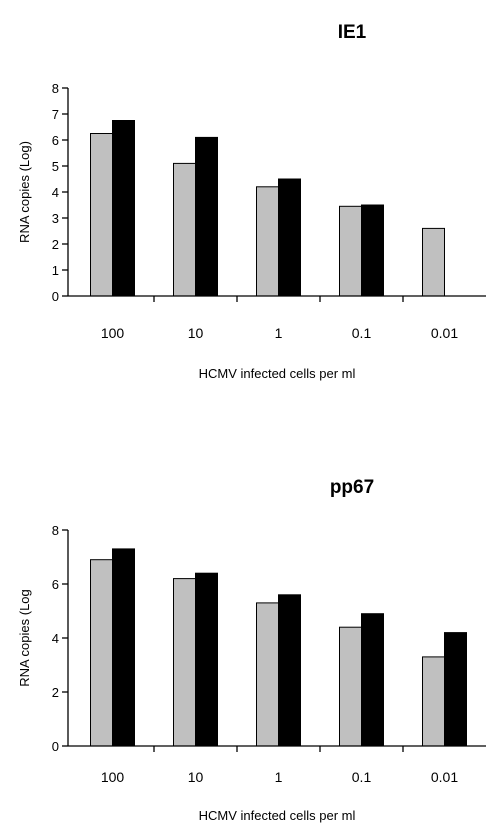 The width and height of the screenshot is (486, 827). I want to click on y-ticks: 0 2 4 6 8, so click(60, 638).